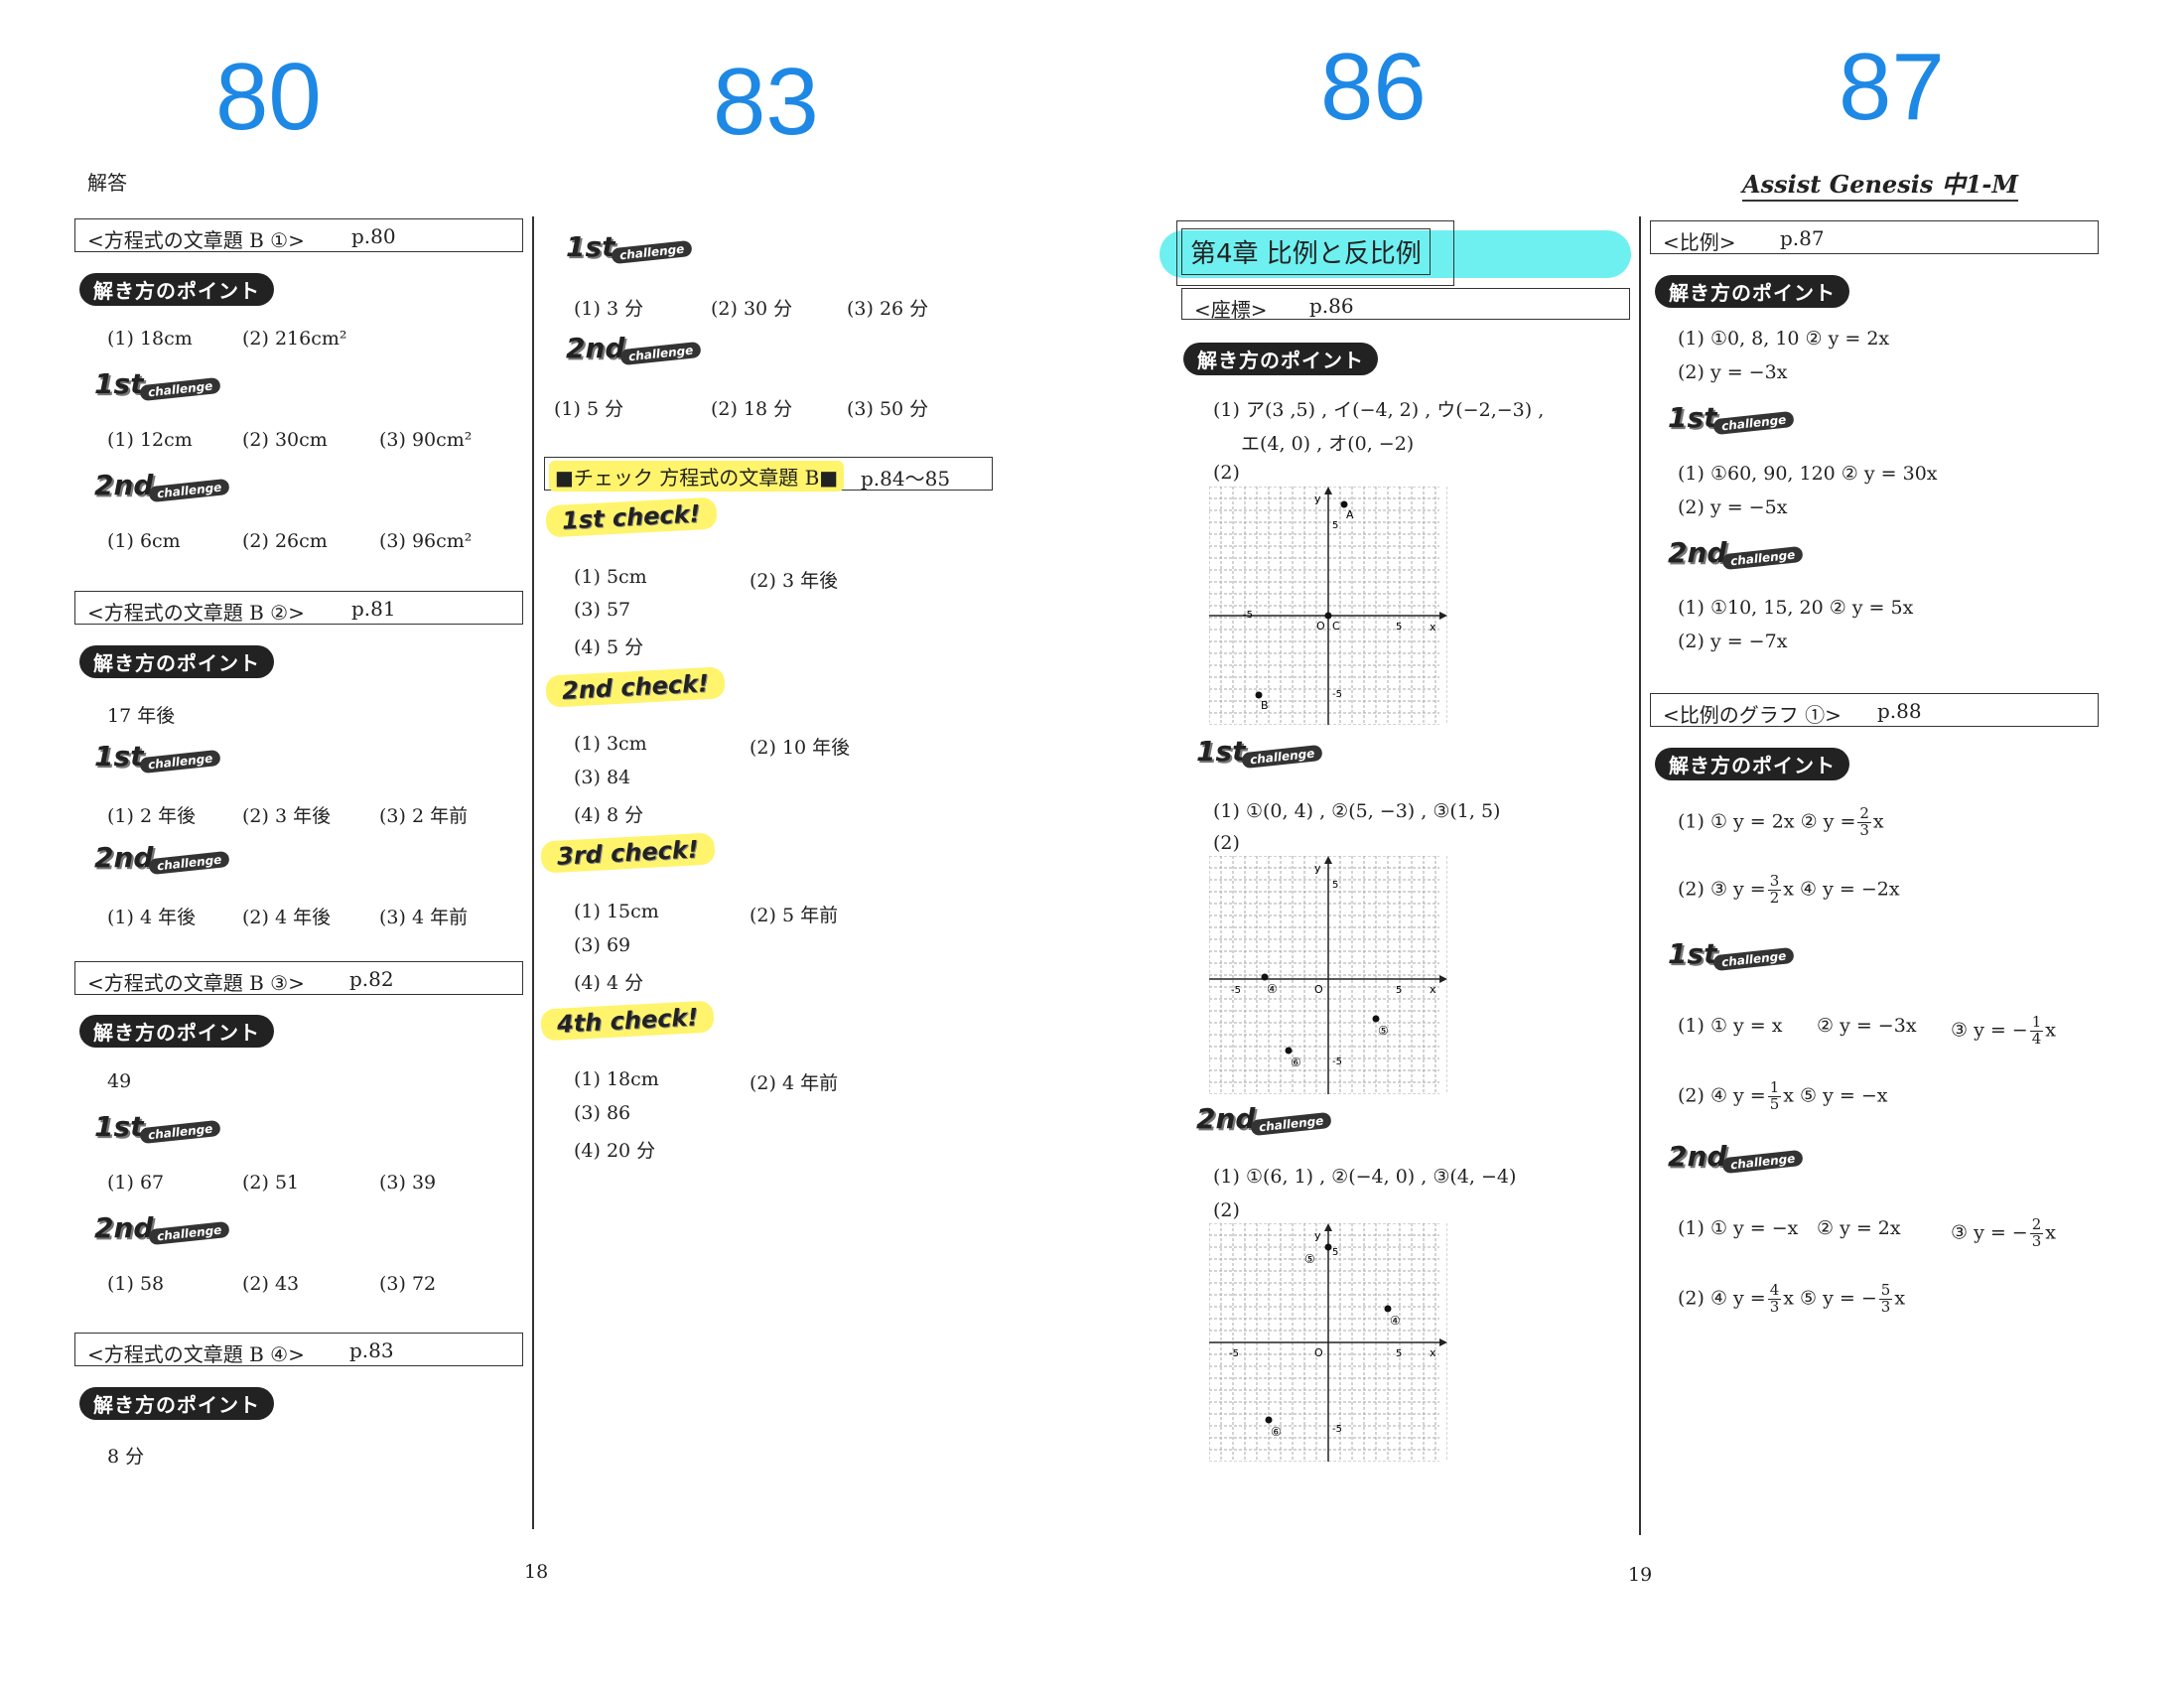 The width and height of the screenshot is (2184, 1688). What do you see at coordinates (1296, 1062) in the screenshot?
I see `point-6-label: ⑥` at bounding box center [1296, 1062].